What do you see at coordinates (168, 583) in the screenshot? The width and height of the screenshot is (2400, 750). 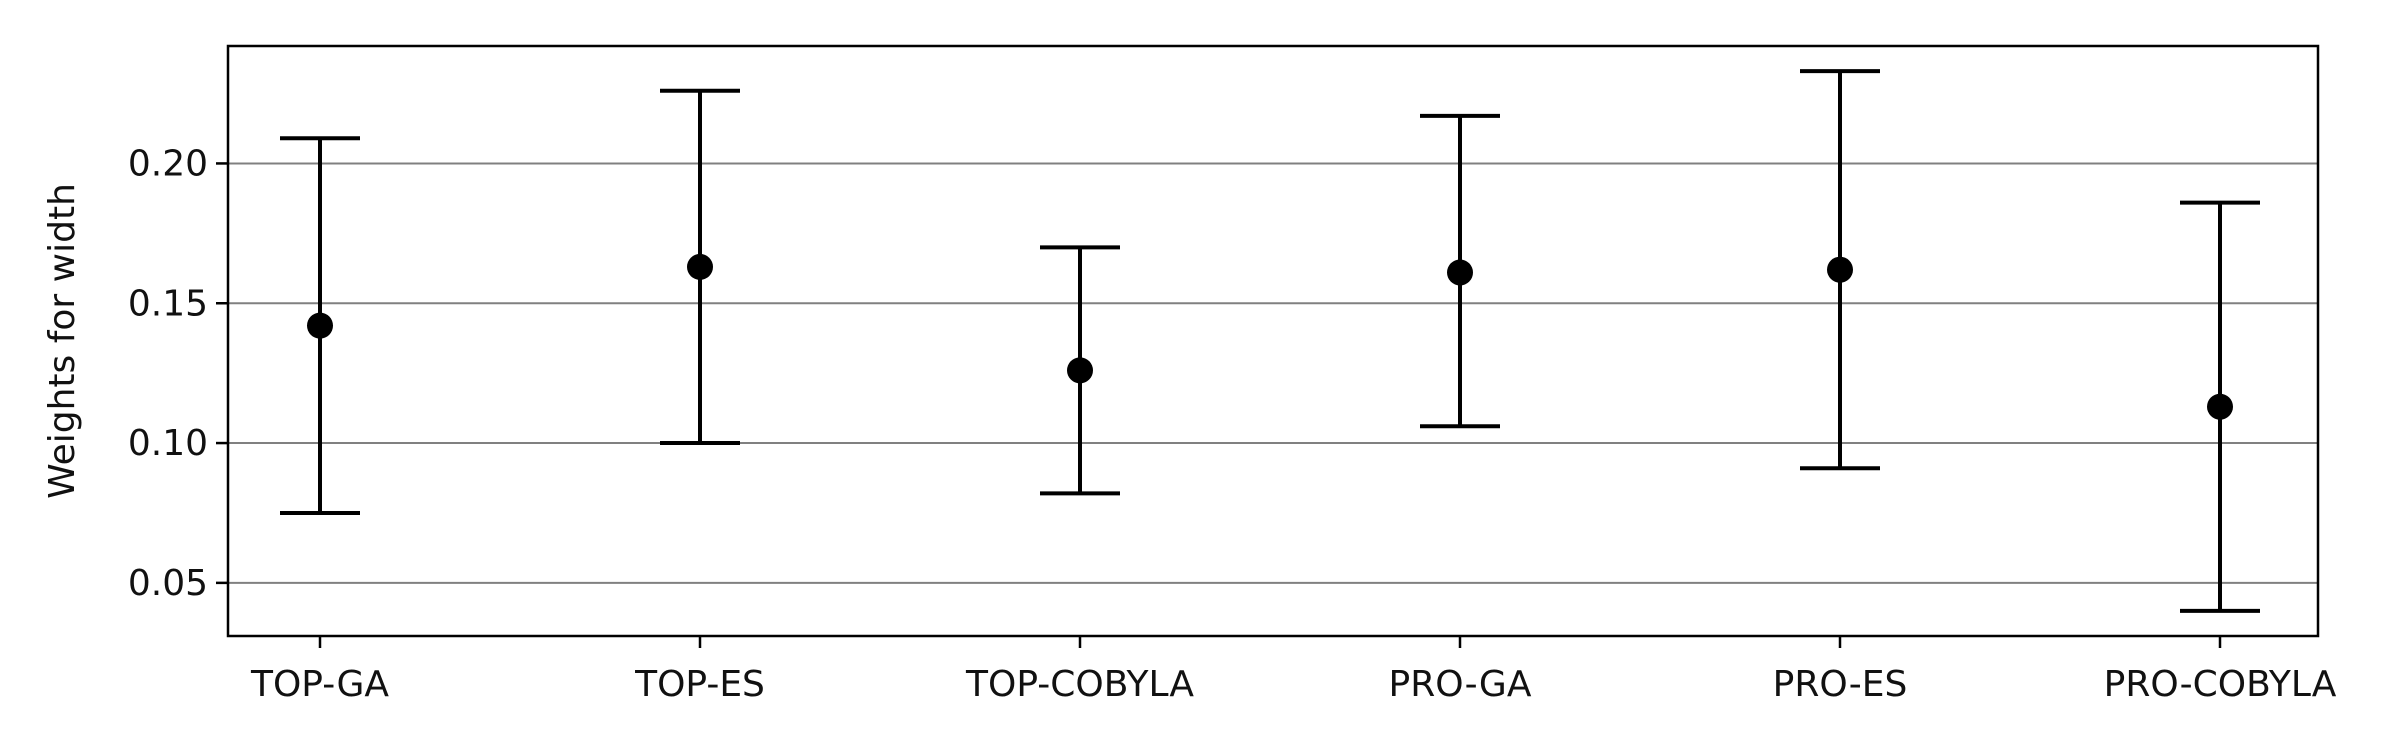 I see `y-tick-label: 0.05` at bounding box center [168, 583].